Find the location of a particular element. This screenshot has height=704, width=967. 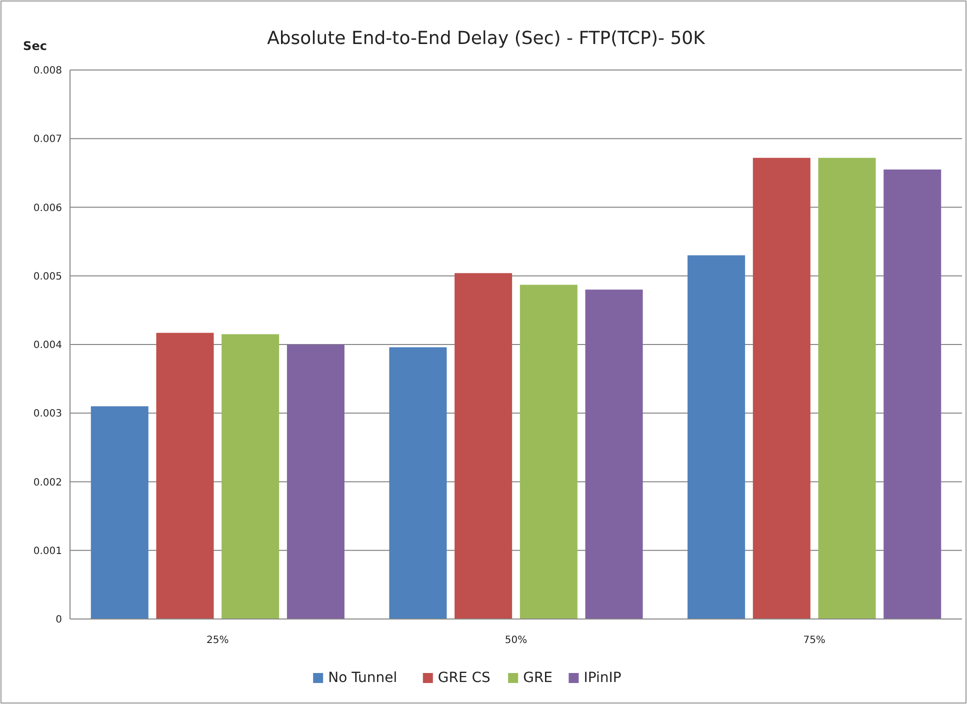

chart-title: Absolute End-to-End Delay (Sec) - FTP(TCP)- 50K is located at coordinates (486, 38).